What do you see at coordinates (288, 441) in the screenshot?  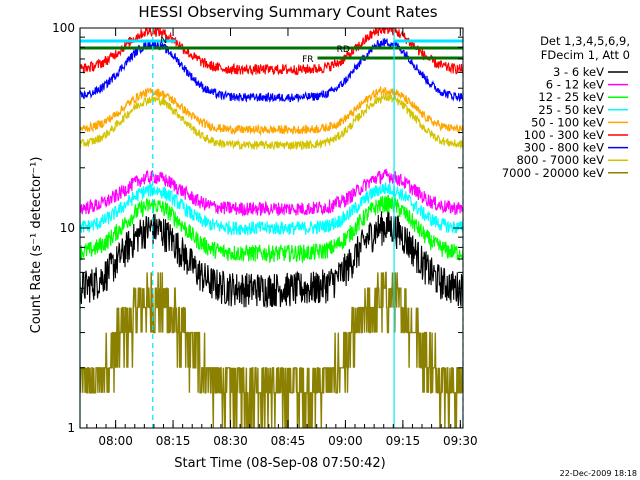 I see `x-tick-label: 08:45` at bounding box center [288, 441].